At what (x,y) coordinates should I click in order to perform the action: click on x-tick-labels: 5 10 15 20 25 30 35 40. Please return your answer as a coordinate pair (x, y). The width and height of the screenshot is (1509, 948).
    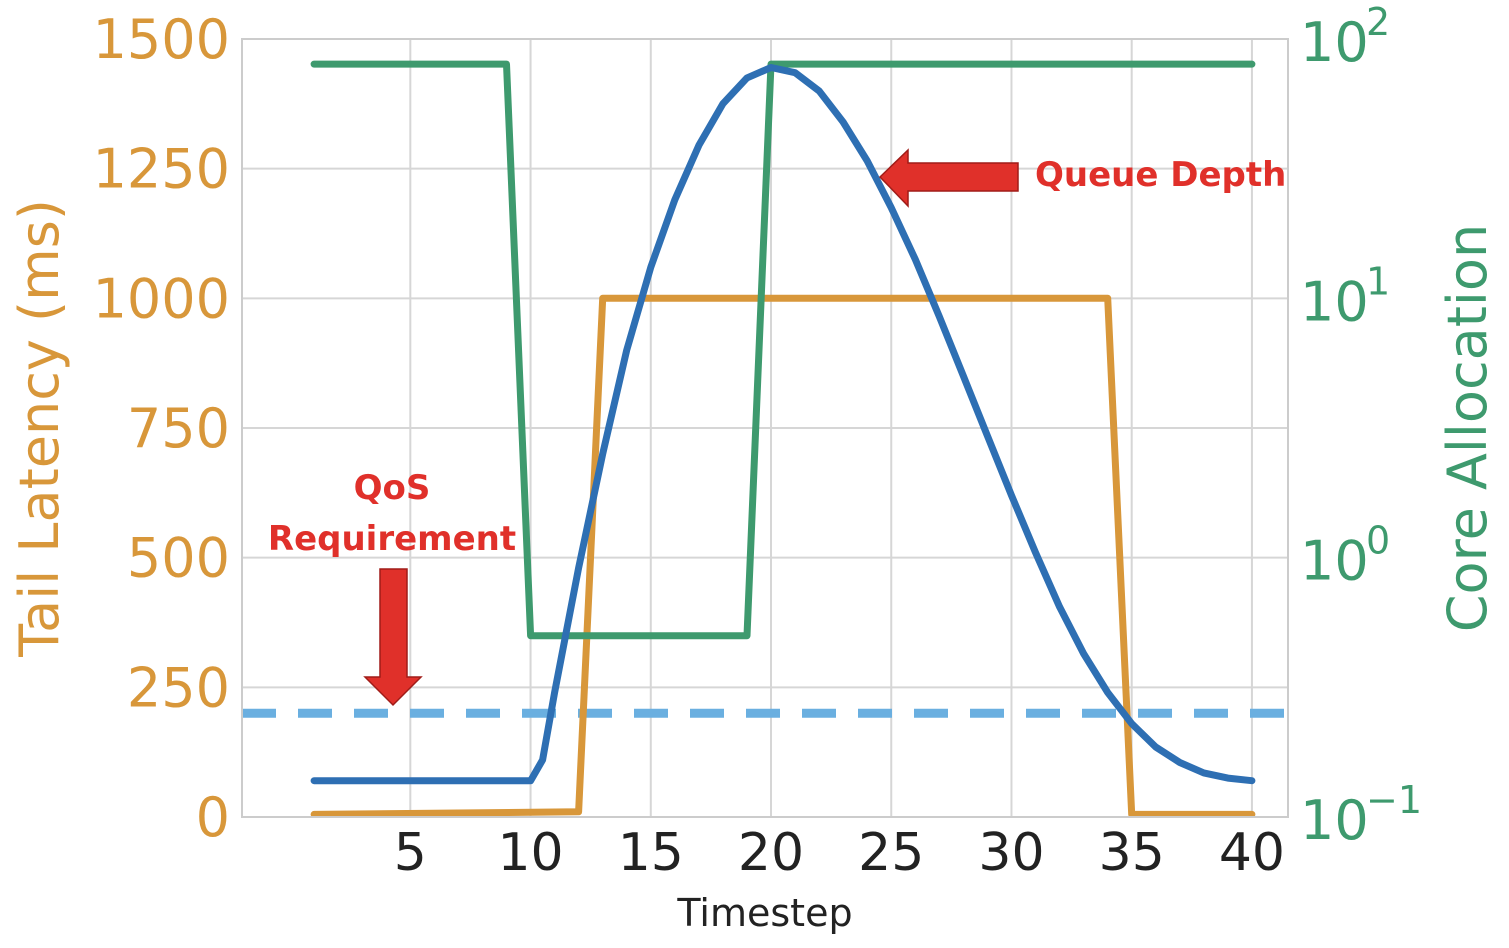
    Looking at the image, I should click on (839, 853).